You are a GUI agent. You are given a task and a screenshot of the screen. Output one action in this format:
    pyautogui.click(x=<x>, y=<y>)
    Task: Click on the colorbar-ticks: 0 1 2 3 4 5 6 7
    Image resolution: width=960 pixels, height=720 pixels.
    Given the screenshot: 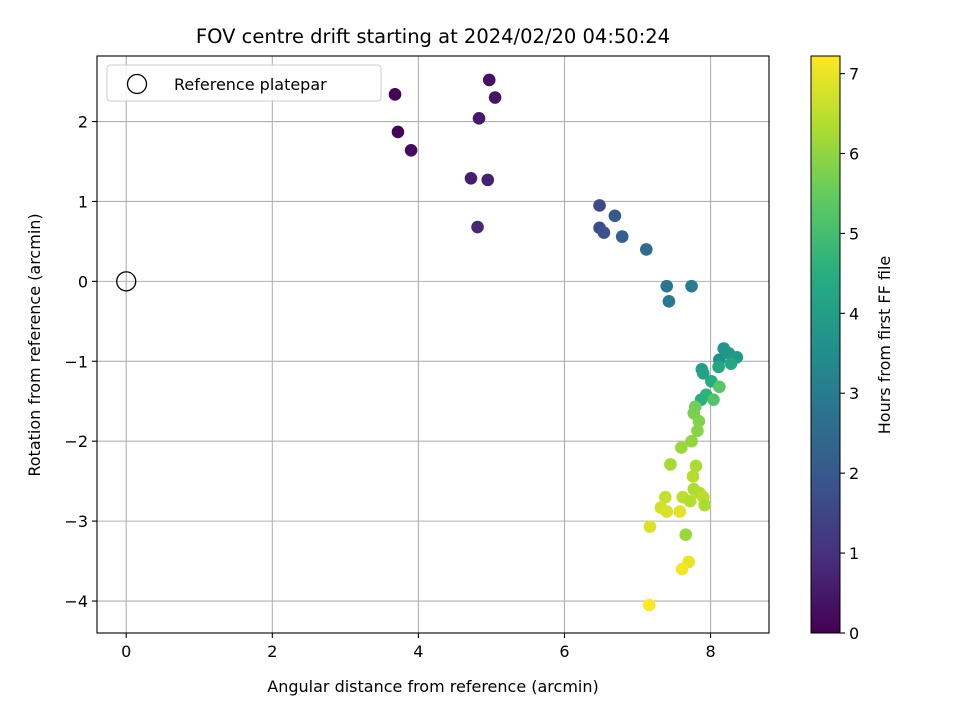 What is the action you would take?
    pyautogui.click(x=849, y=354)
    